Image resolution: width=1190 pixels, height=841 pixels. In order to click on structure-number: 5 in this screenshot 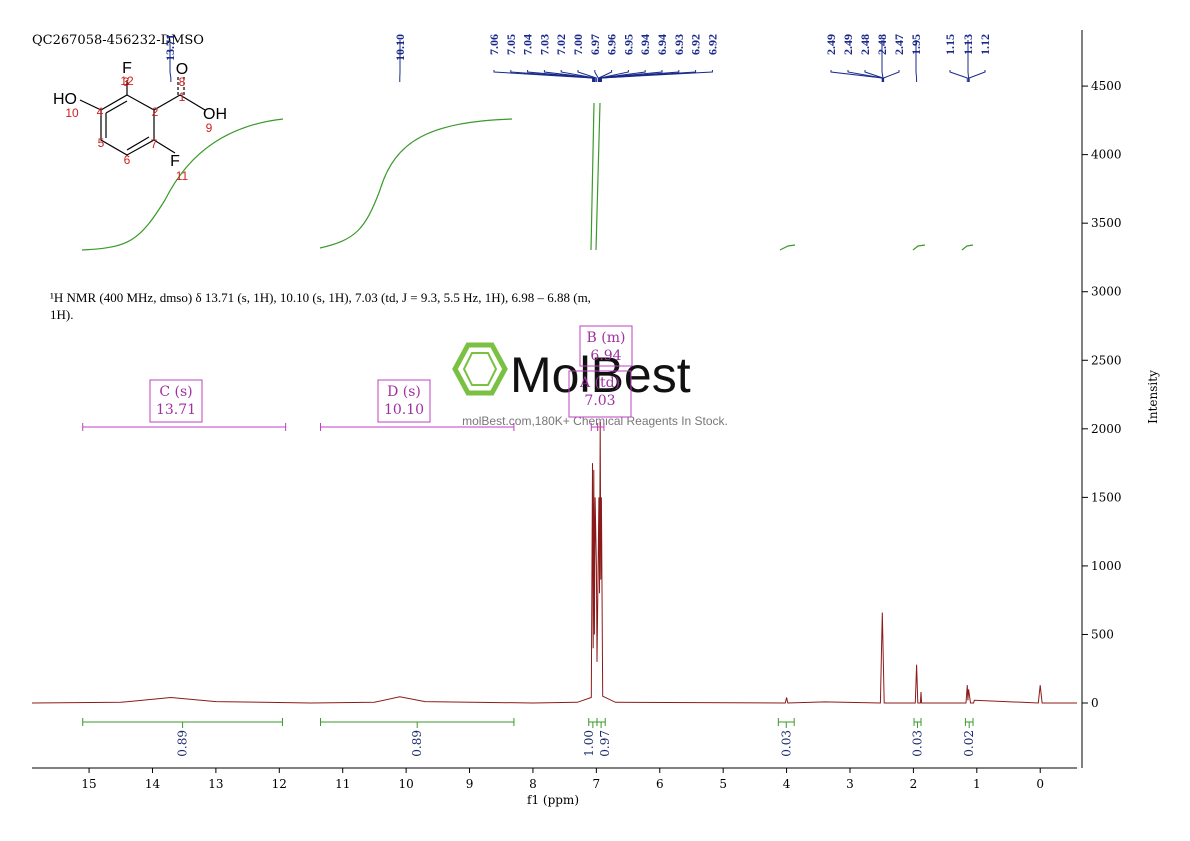, I will do `click(101, 143)`.